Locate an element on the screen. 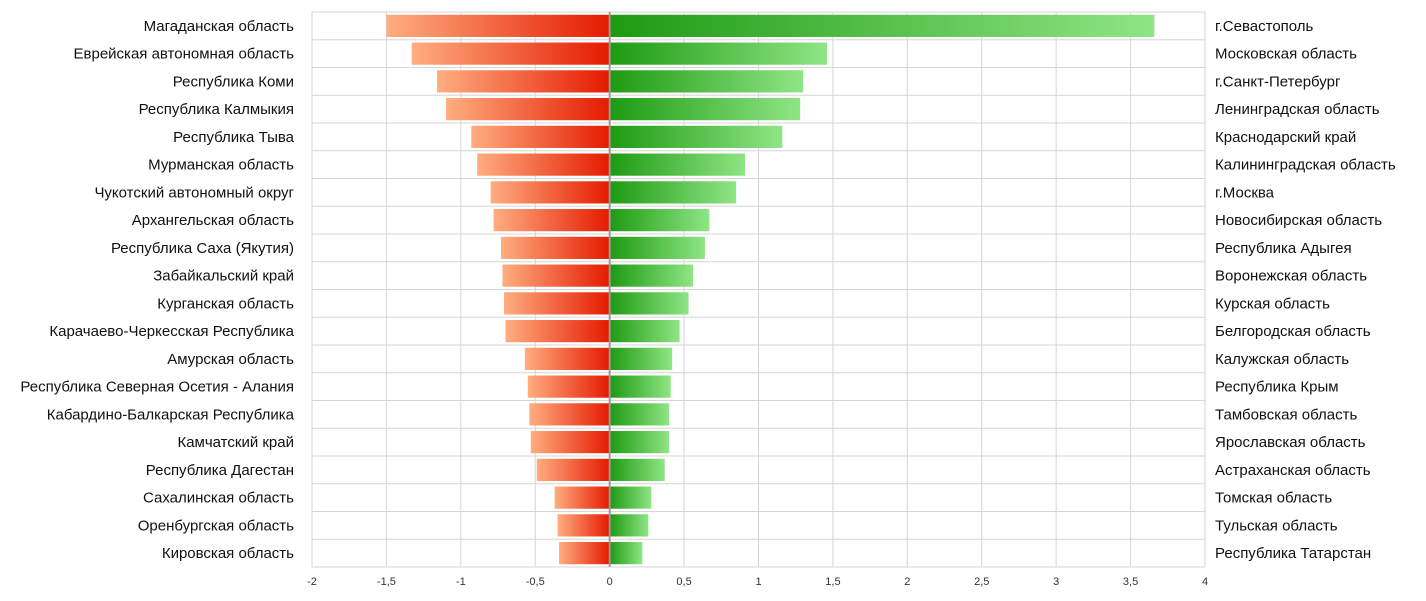 The image size is (1426, 601). category-label-right: Белгородская область is located at coordinates (1293, 331).